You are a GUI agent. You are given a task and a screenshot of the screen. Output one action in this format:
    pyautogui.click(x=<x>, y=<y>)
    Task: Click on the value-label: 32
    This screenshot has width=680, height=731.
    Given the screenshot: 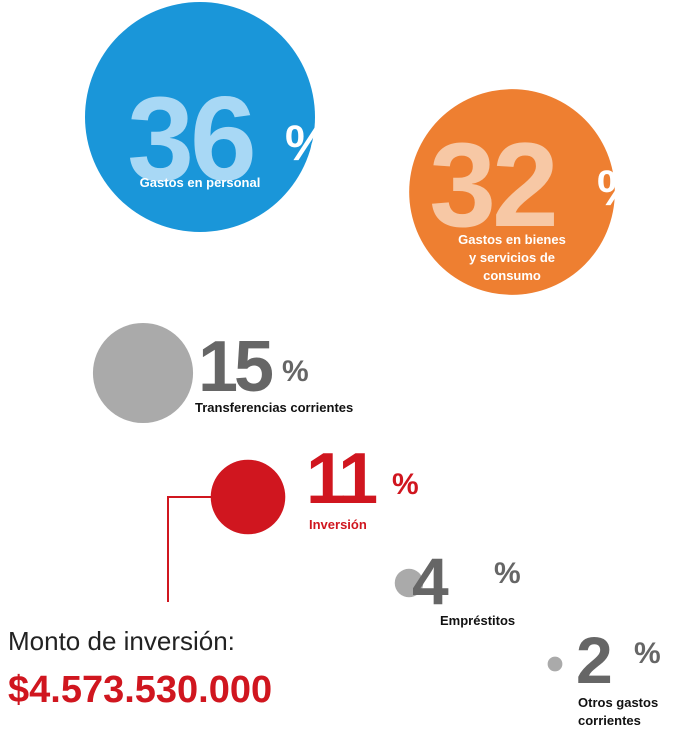 What is the action you would take?
    pyautogui.click(x=491, y=185)
    